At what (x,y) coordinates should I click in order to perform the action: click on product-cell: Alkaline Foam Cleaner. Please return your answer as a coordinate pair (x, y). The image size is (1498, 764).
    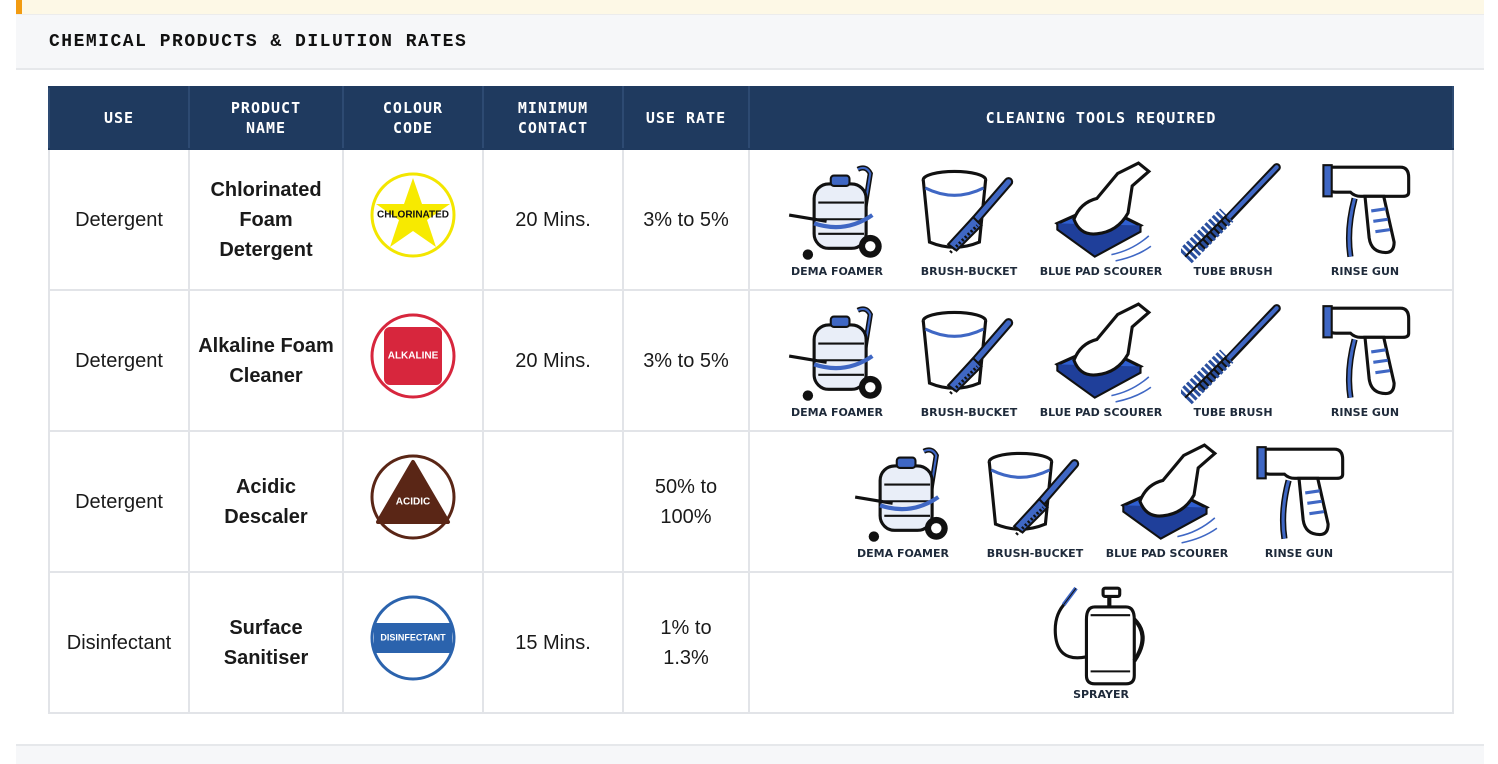
    Looking at the image, I should click on (266, 360).